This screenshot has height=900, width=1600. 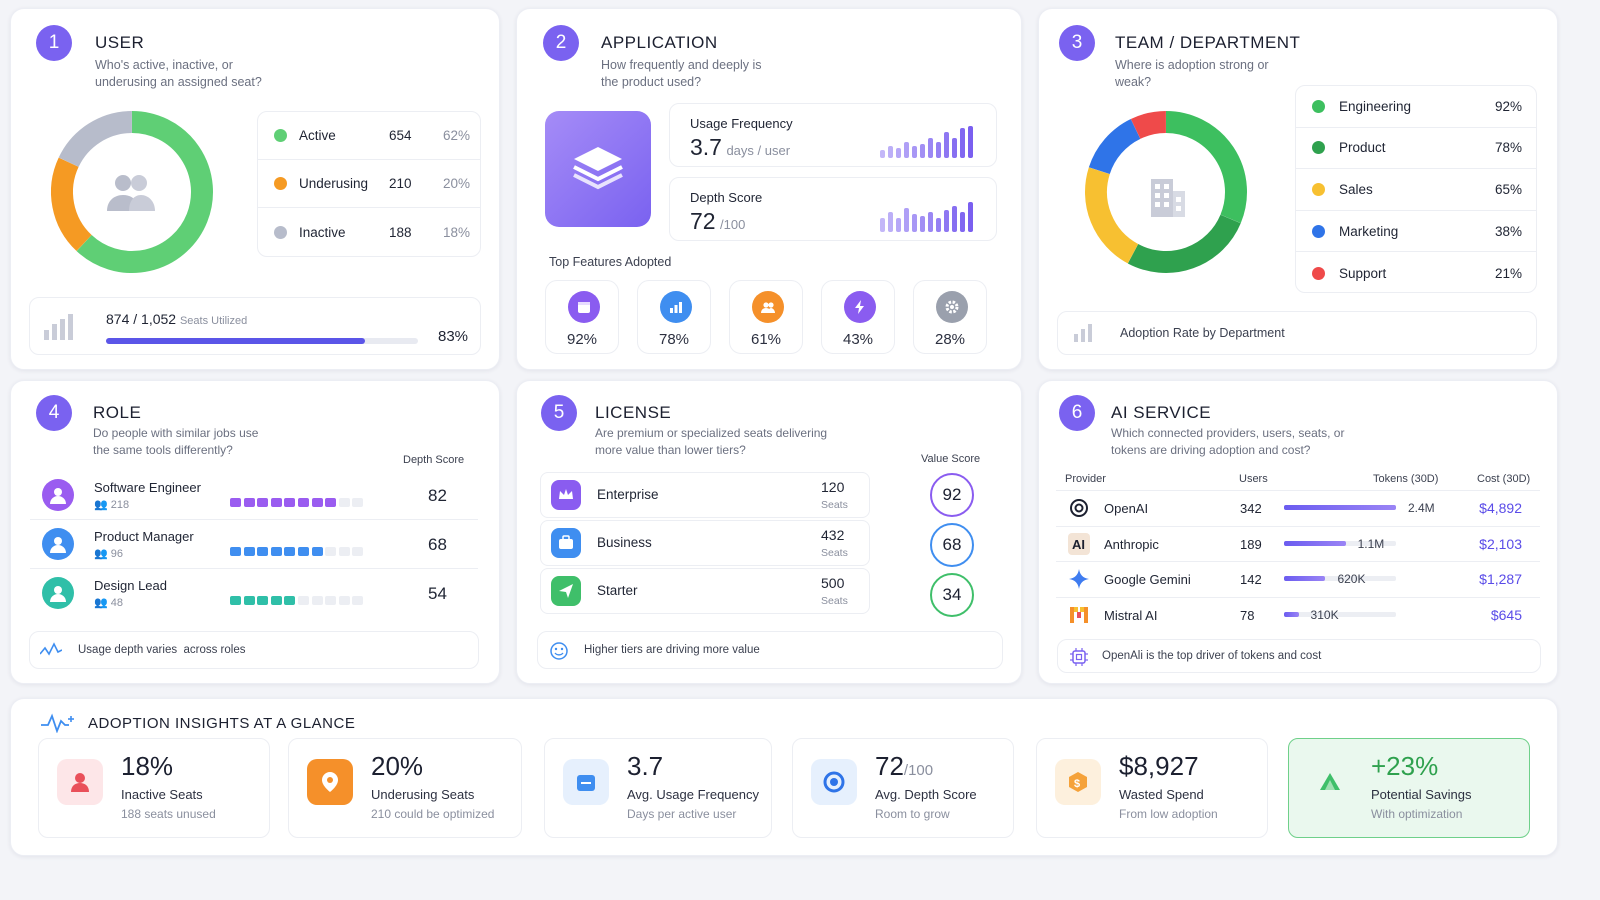 What do you see at coordinates (457, 135) in the screenshot?
I see `status-percent: 62%` at bounding box center [457, 135].